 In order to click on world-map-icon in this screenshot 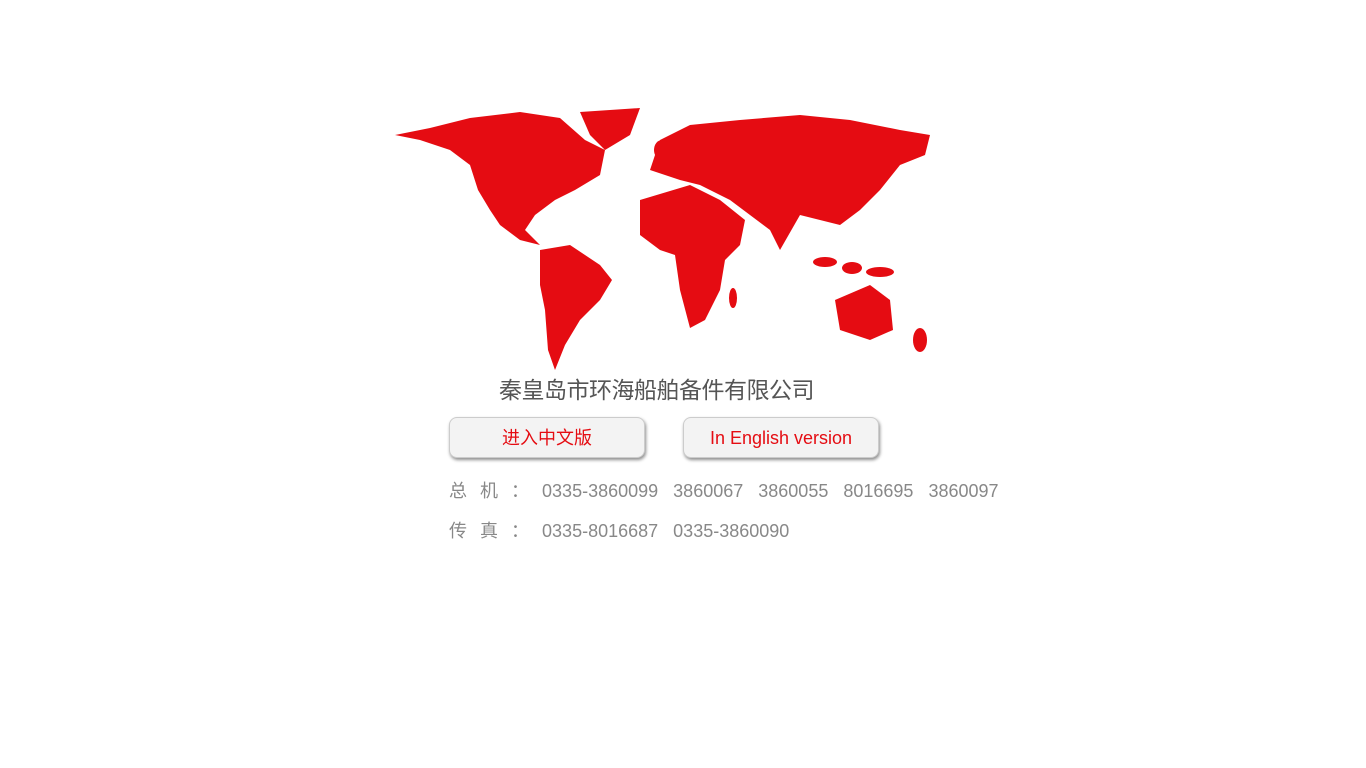, I will do `click(662, 239)`.